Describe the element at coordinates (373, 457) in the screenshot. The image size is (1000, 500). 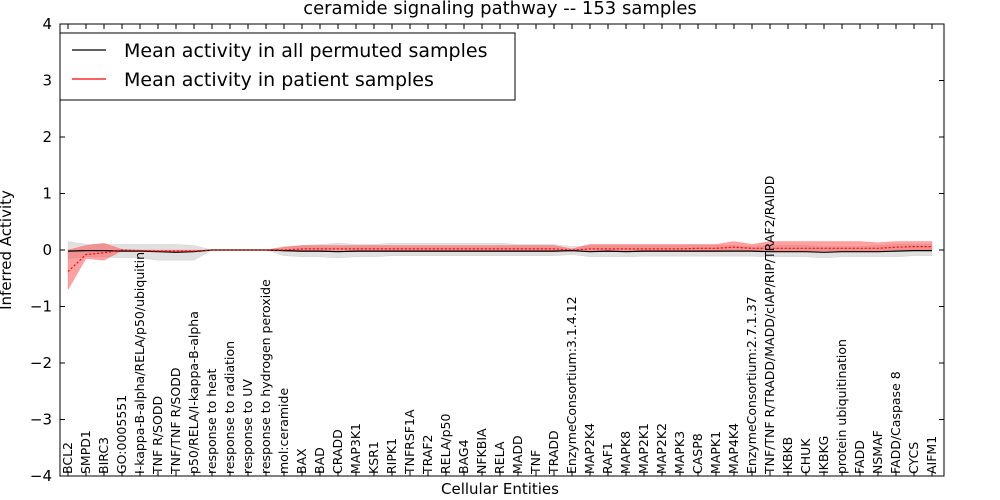
I see `x-tick-label: KSR1` at that location.